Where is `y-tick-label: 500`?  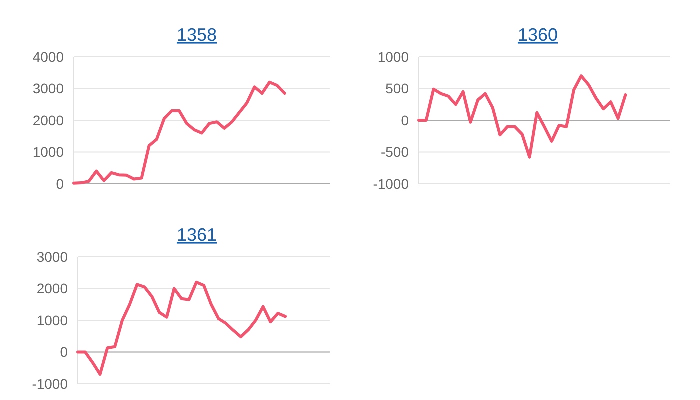
y-tick-label: 500 is located at coordinates (398, 88).